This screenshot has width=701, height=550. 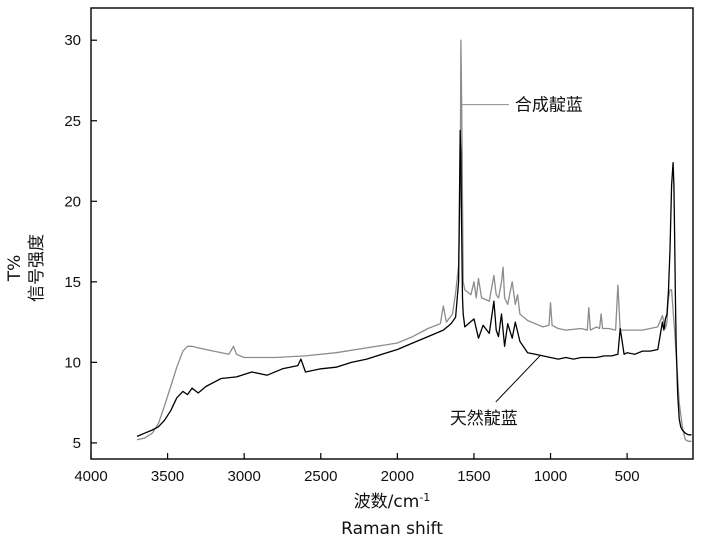 What do you see at coordinates (37, 268) in the screenshot?
I see `y-axis-subtitle: 信号强度` at bounding box center [37, 268].